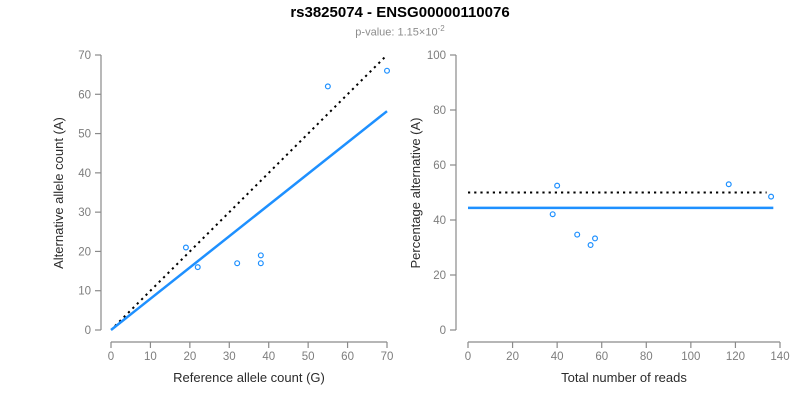 Image resolution: width=800 pixels, height=400 pixels. Describe the element at coordinates (387, 357) in the screenshot. I see `x-tick-label: 70` at that location.